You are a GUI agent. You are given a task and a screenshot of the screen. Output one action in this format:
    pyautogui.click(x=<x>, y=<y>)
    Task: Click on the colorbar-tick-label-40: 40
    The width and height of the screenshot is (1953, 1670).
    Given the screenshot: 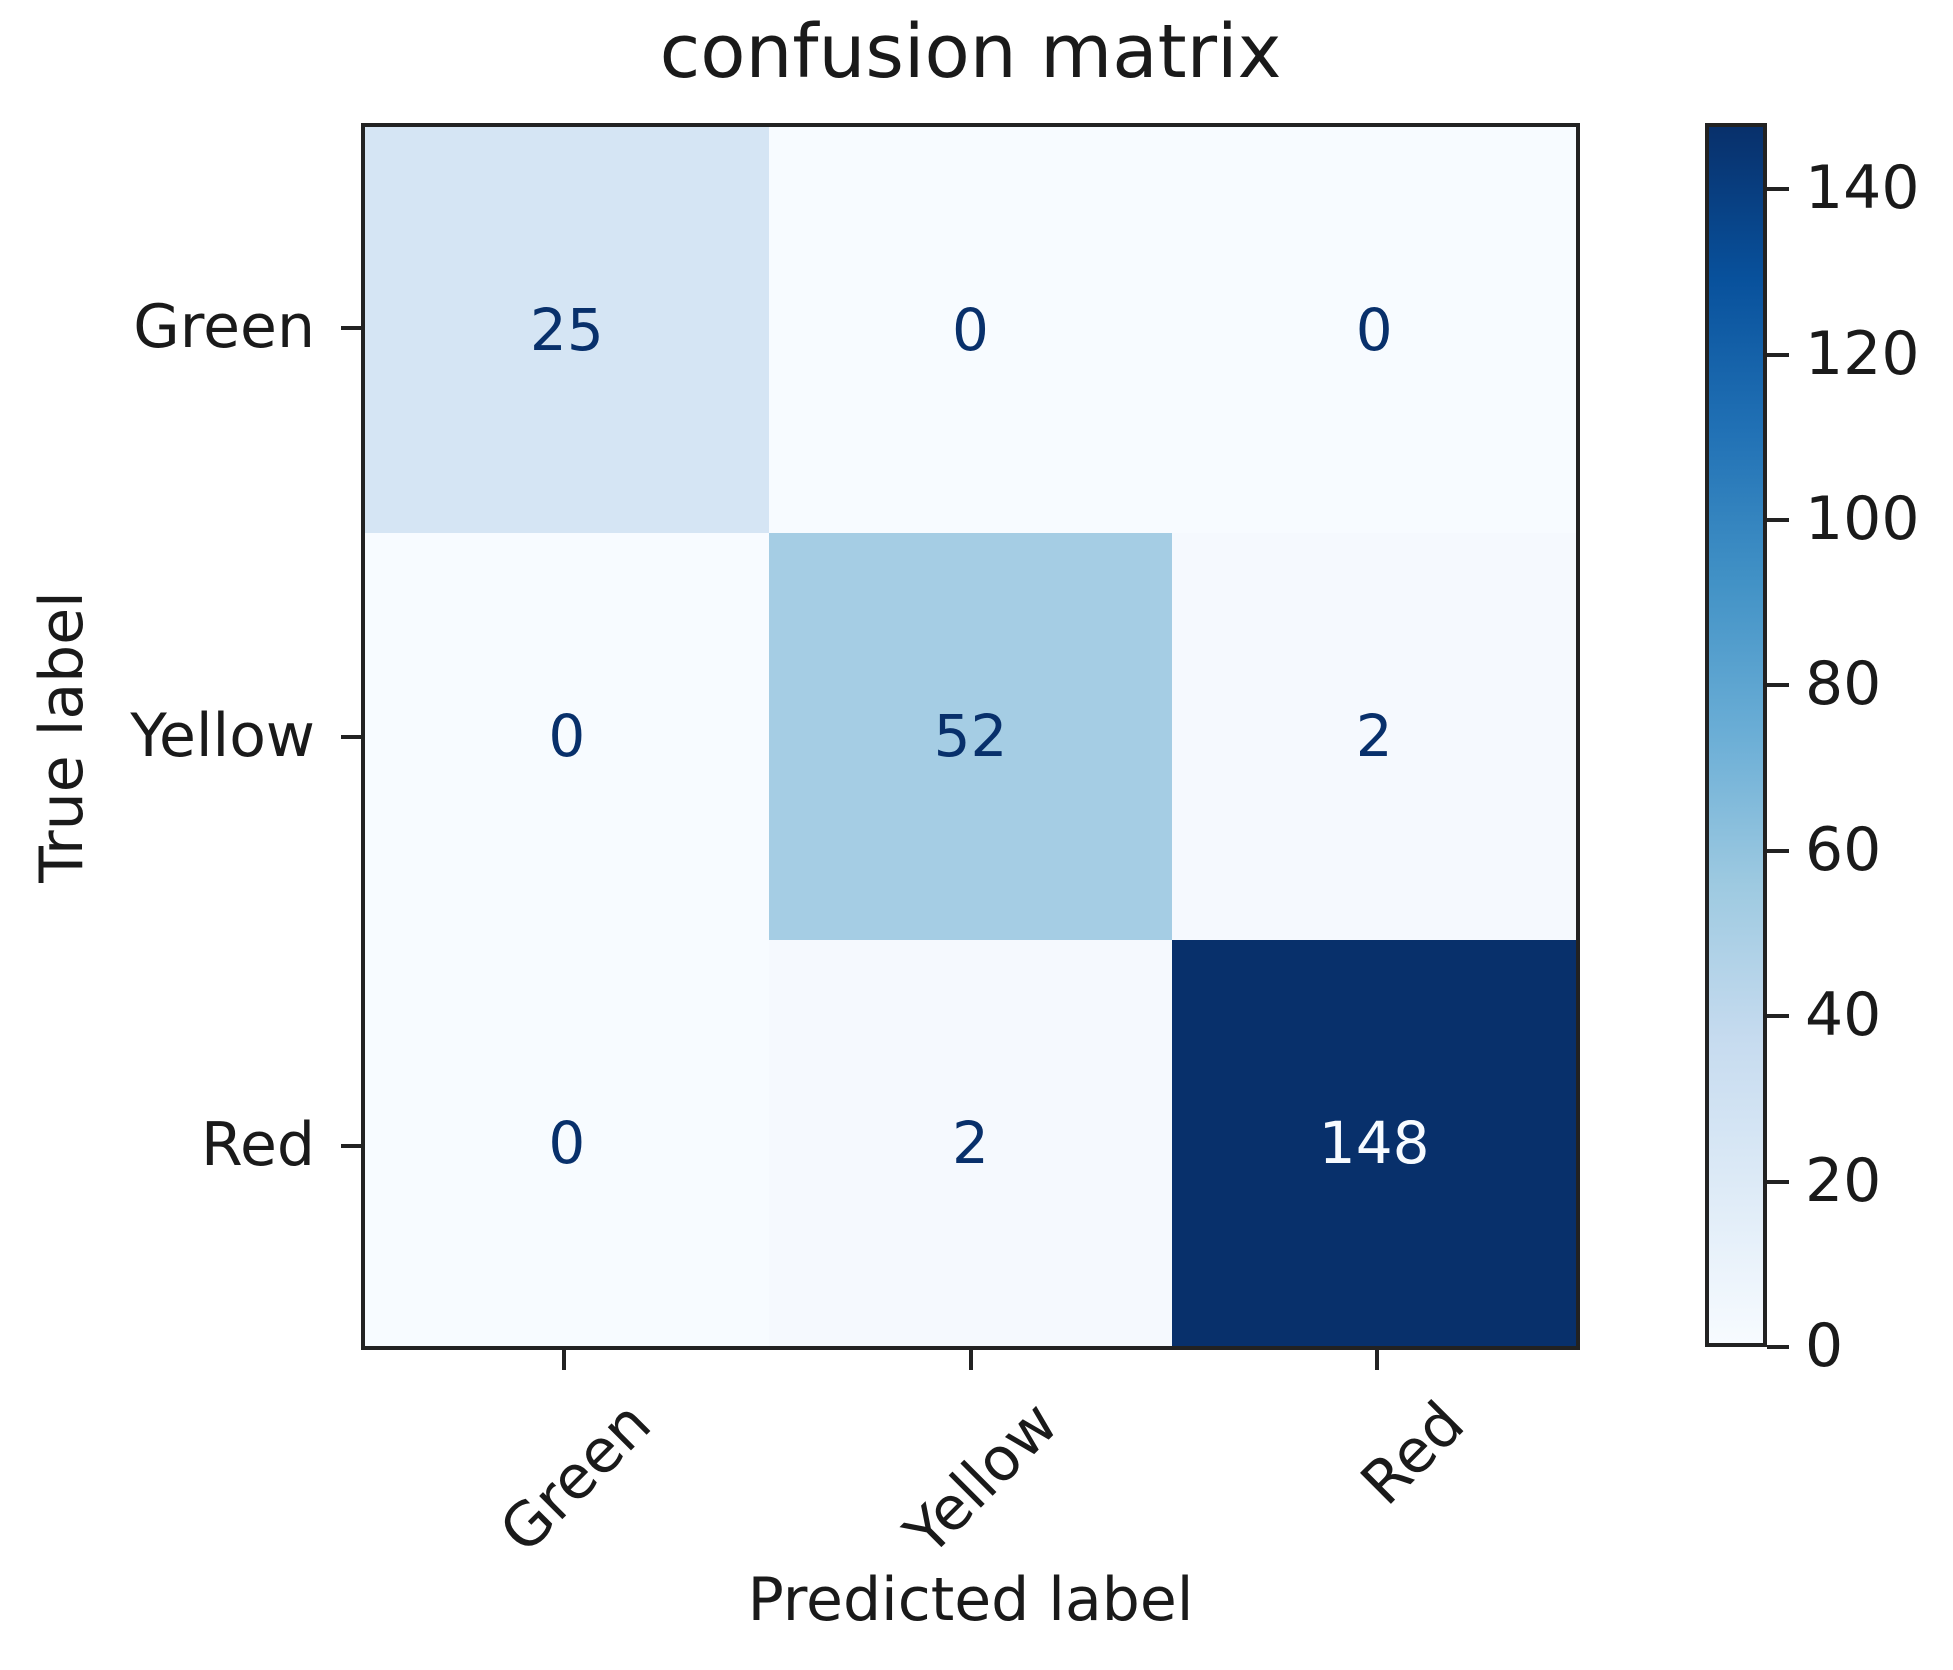 What is the action you would take?
    pyautogui.click(x=1843, y=1015)
    